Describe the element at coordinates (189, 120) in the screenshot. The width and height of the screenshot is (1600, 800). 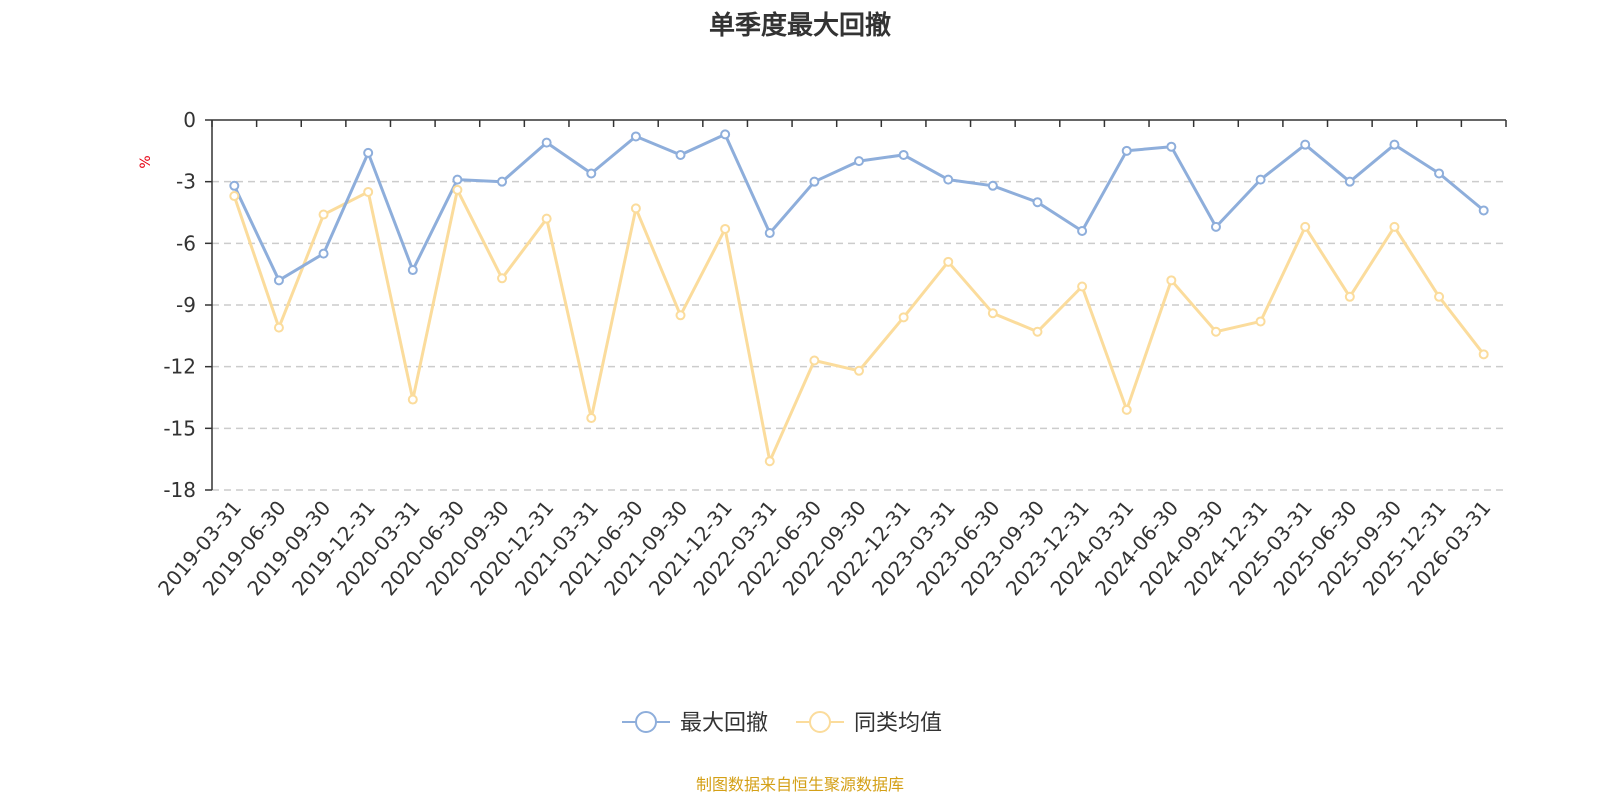
I see `y-tick-label: 0` at that location.